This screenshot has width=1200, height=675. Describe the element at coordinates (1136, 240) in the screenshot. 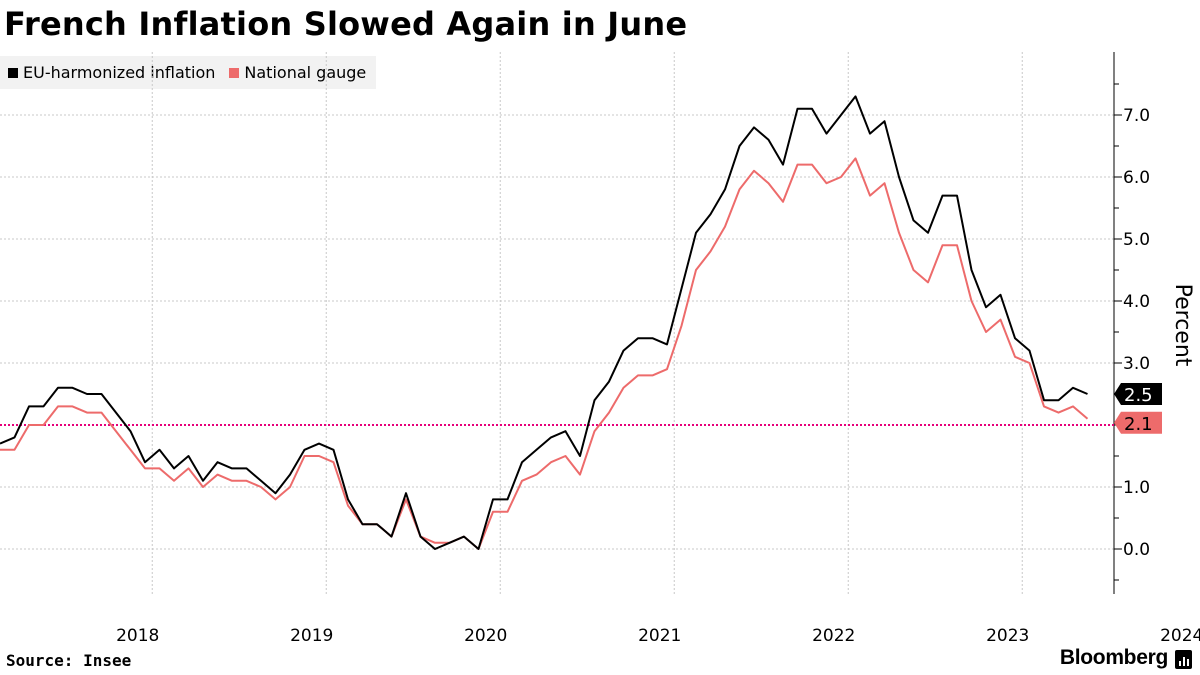

I see `y-tick-label-5.0: 5.0` at that location.